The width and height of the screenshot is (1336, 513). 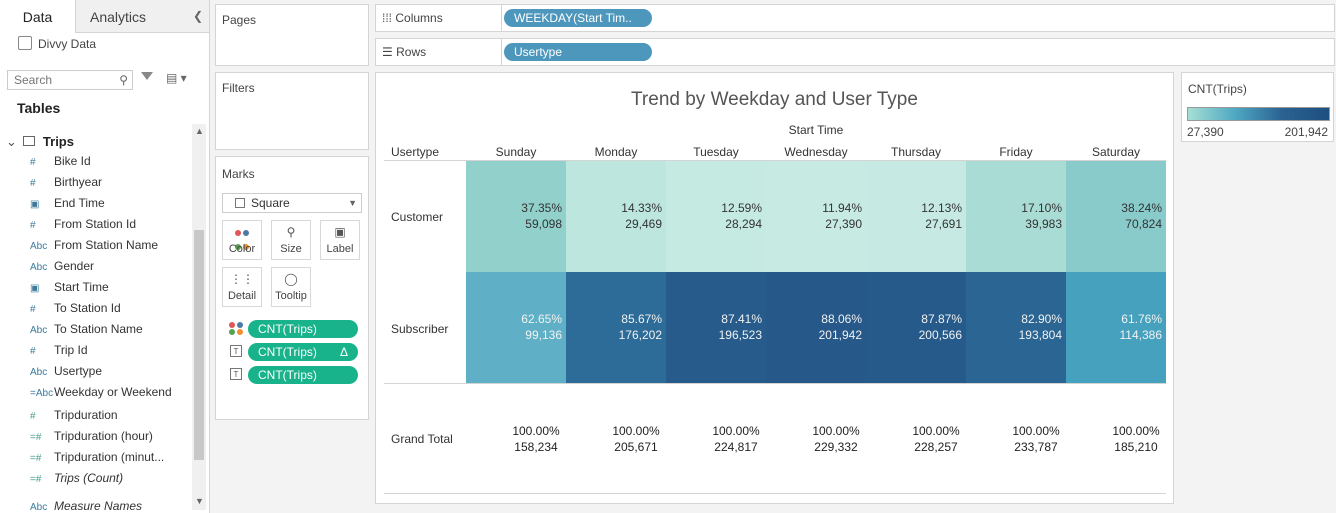 What do you see at coordinates (736, 439) in the screenshot?
I see `grand-total-cell: 100.00% 224,817` at bounding box center [736, 439].